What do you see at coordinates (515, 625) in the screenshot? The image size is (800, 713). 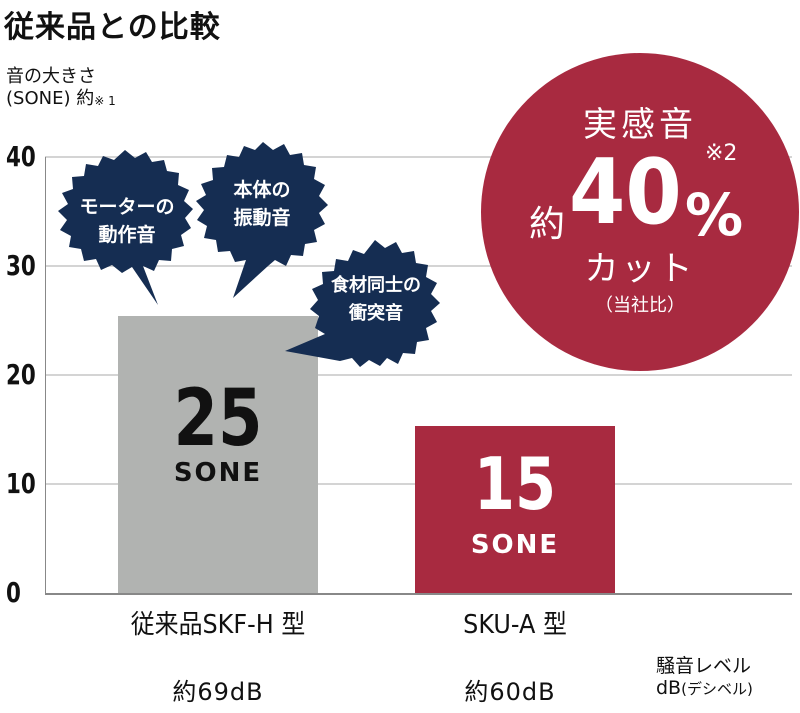 I see `category-label-new-model: SKU-A 型` at bounding box center [515, 625].